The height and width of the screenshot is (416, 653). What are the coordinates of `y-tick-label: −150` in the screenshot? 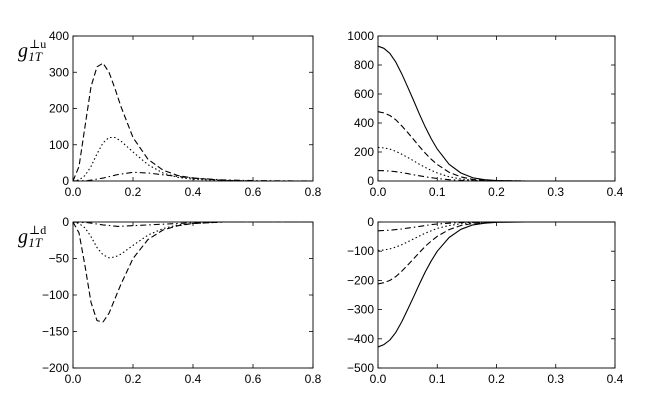 It's located at (55, 332).